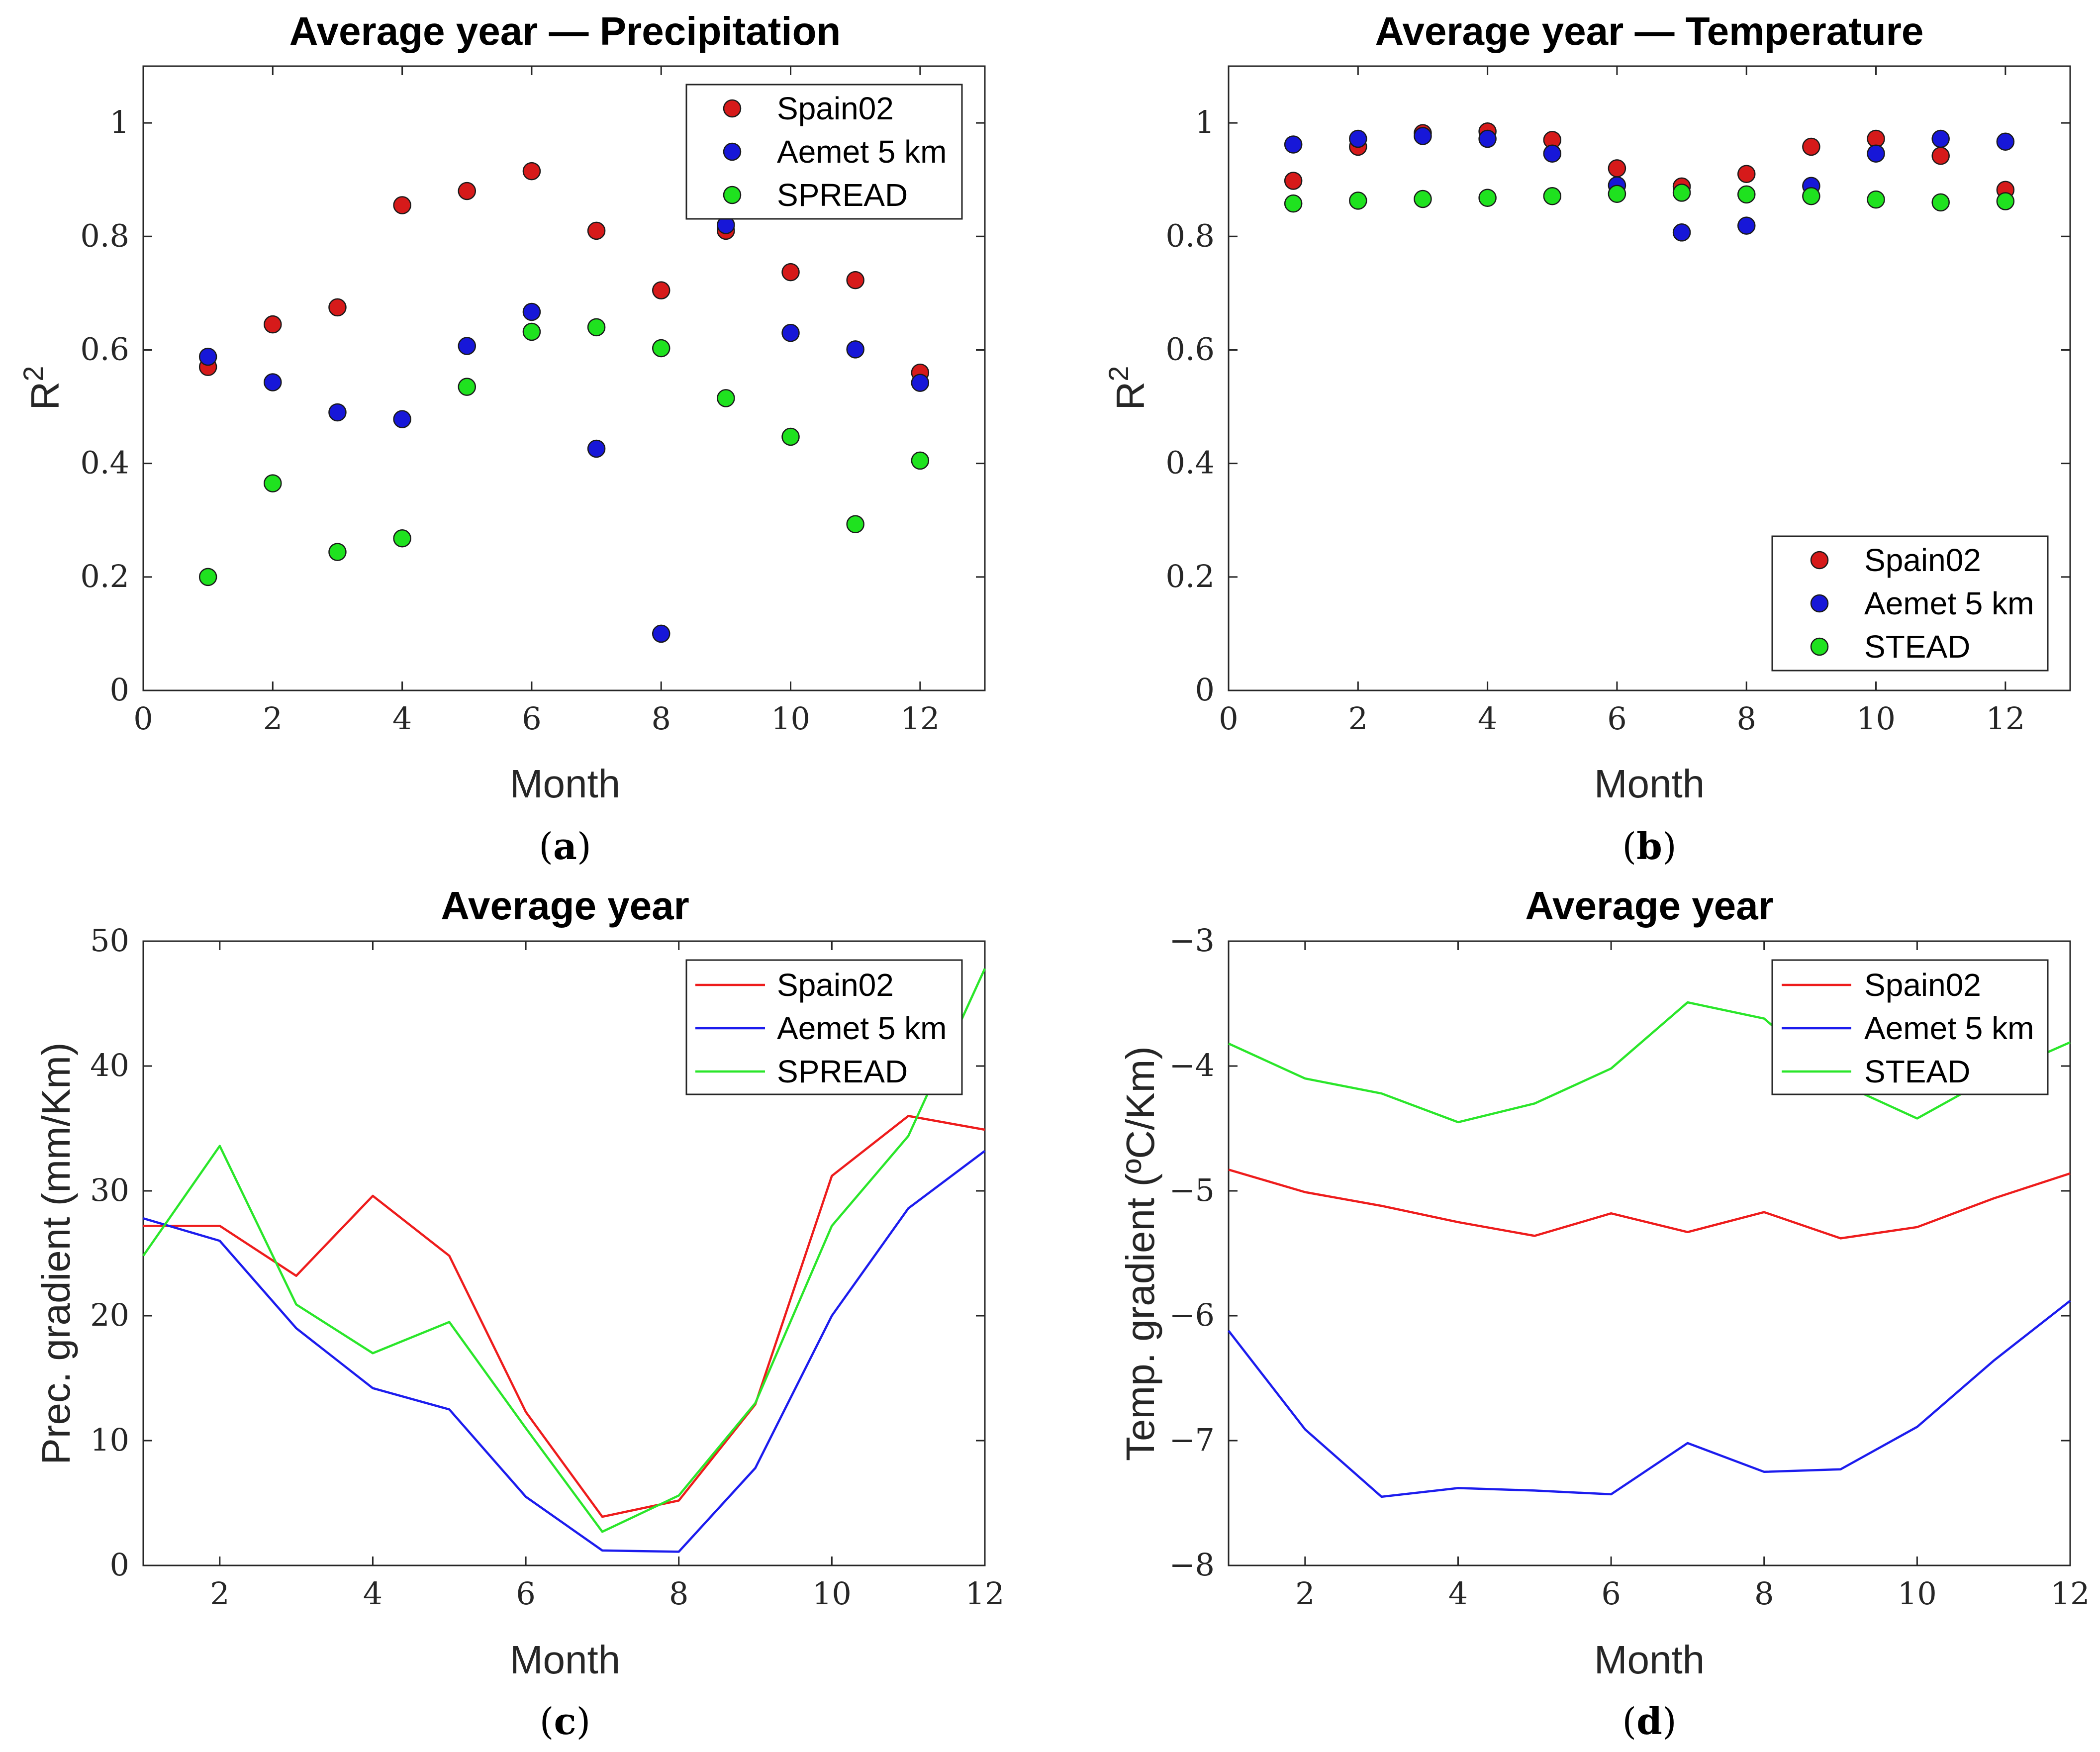  What do you see at coordinates (1649, 1722) in the screenshot?
I see `panel-label: (d)` at bounding box center [1649, 1722].